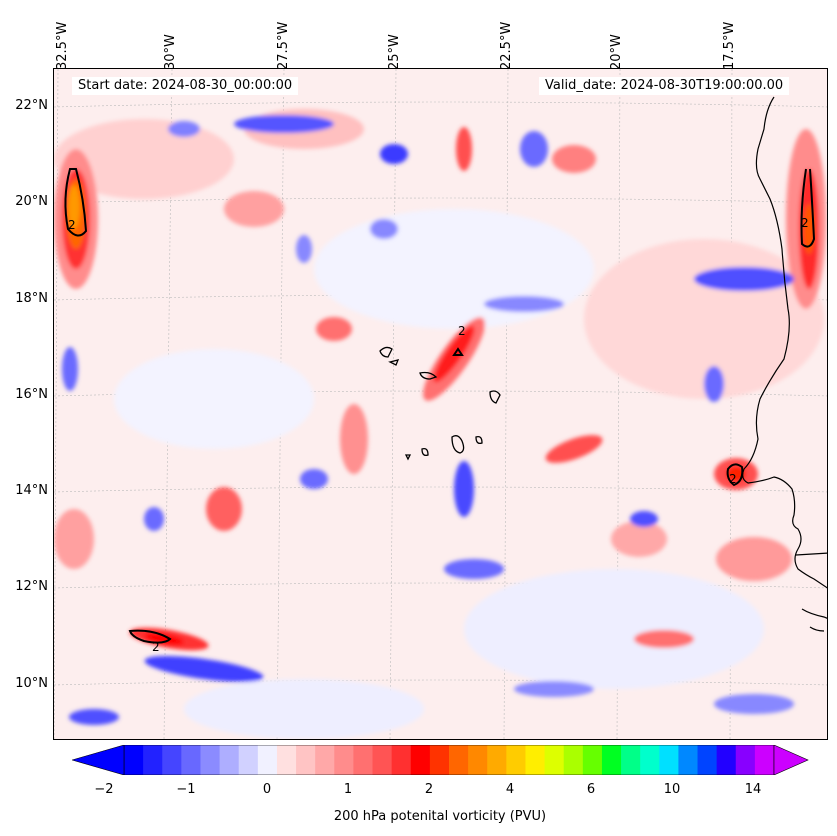 The height and width of the screenshot is (836, 837). Describe the element at coordinates (429, 789) in the screenshot. I see `colorbar-tick: 2` at that location.